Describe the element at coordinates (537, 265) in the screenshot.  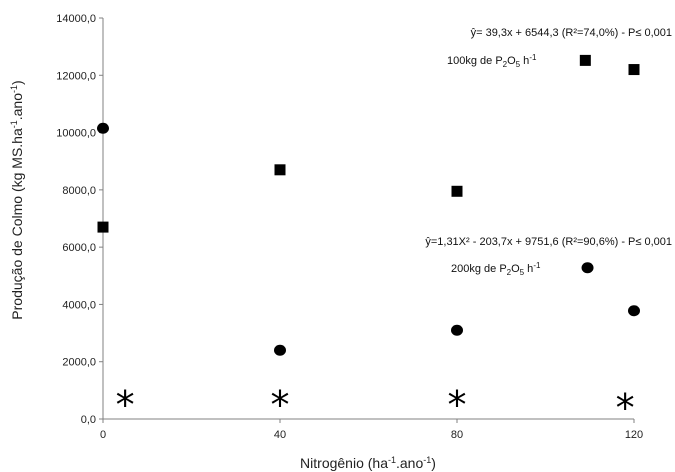
I see `label-circle-sup: -1` at that location.